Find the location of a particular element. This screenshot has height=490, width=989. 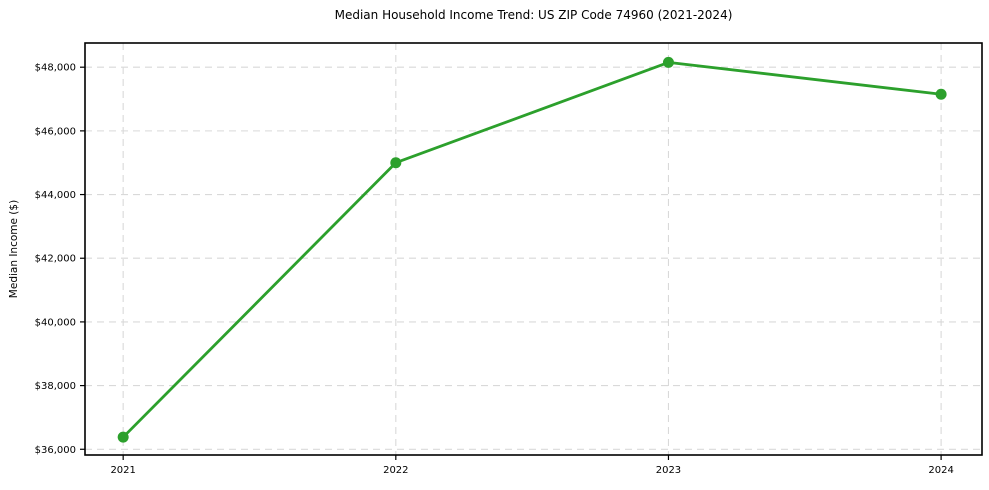

y-tick-label: $48,000 is located at coordinates (55, 68).